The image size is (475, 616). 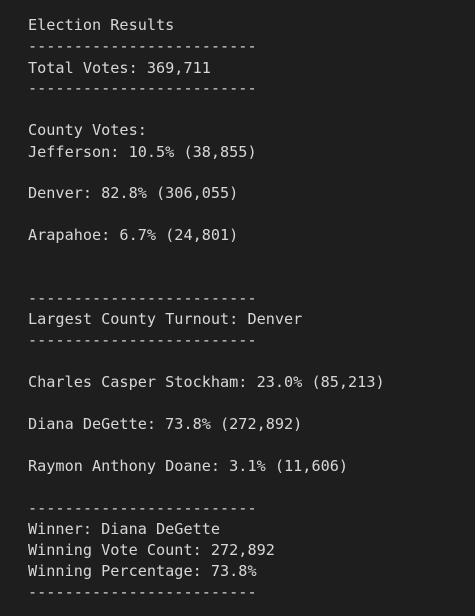 What do you see at coordinates (119, 68) in the screenshot?
I see `total-votes-line: Total Votes: 369,711` at bounding box center [119, 68].